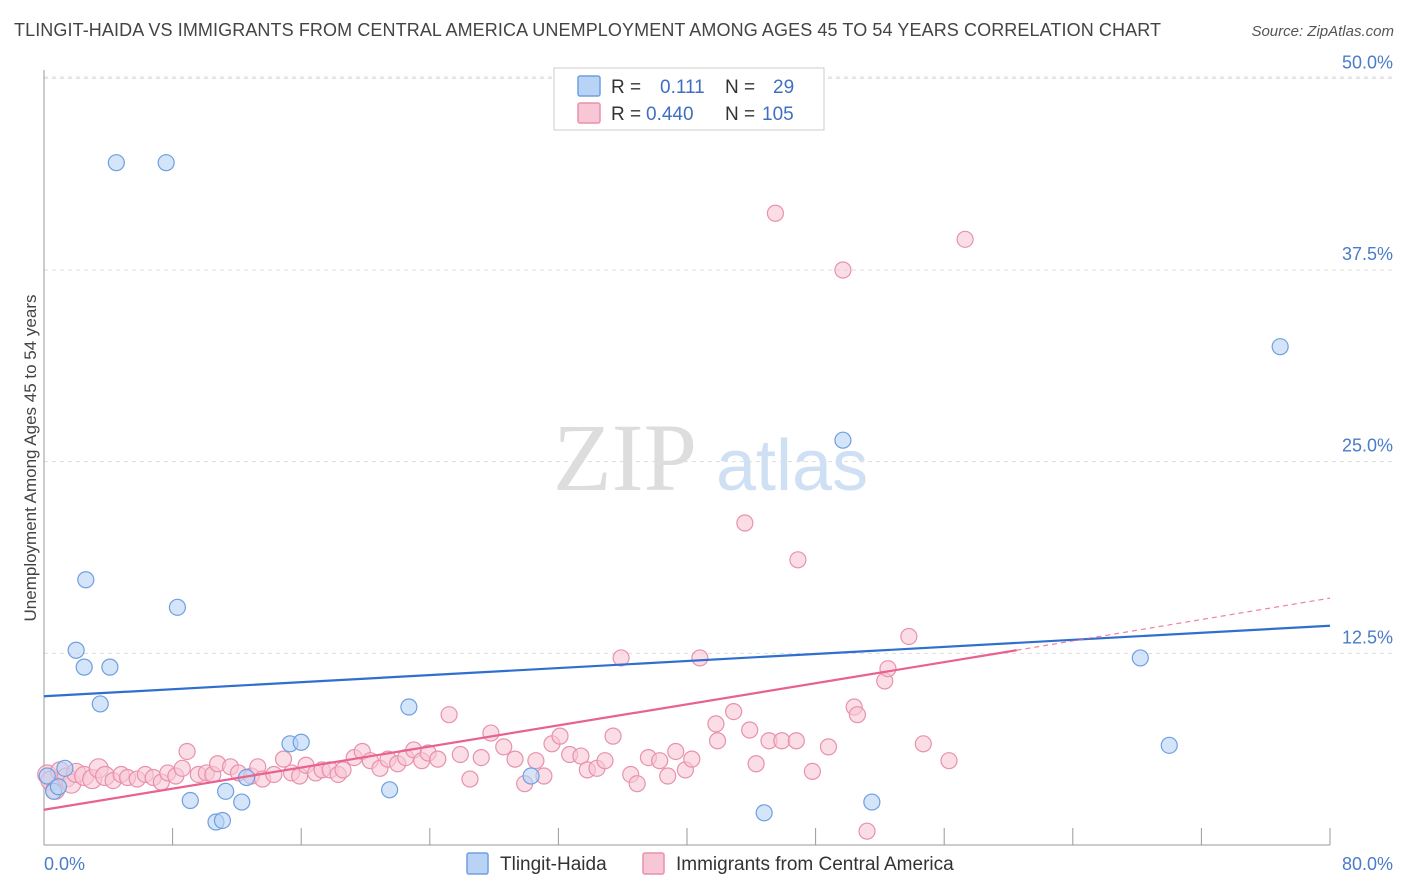  What do you see at coordinates (740, 87) in the screenshot?
I see `legend-n-label-1: N =` at bounding box center [740, 87].